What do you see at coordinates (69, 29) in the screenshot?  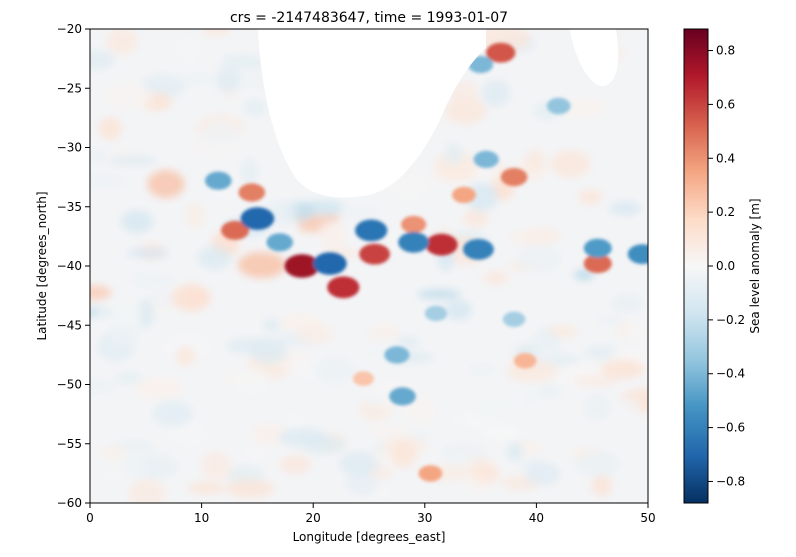 I see `y-tick-label: −20` at bounding box center [69, 29].